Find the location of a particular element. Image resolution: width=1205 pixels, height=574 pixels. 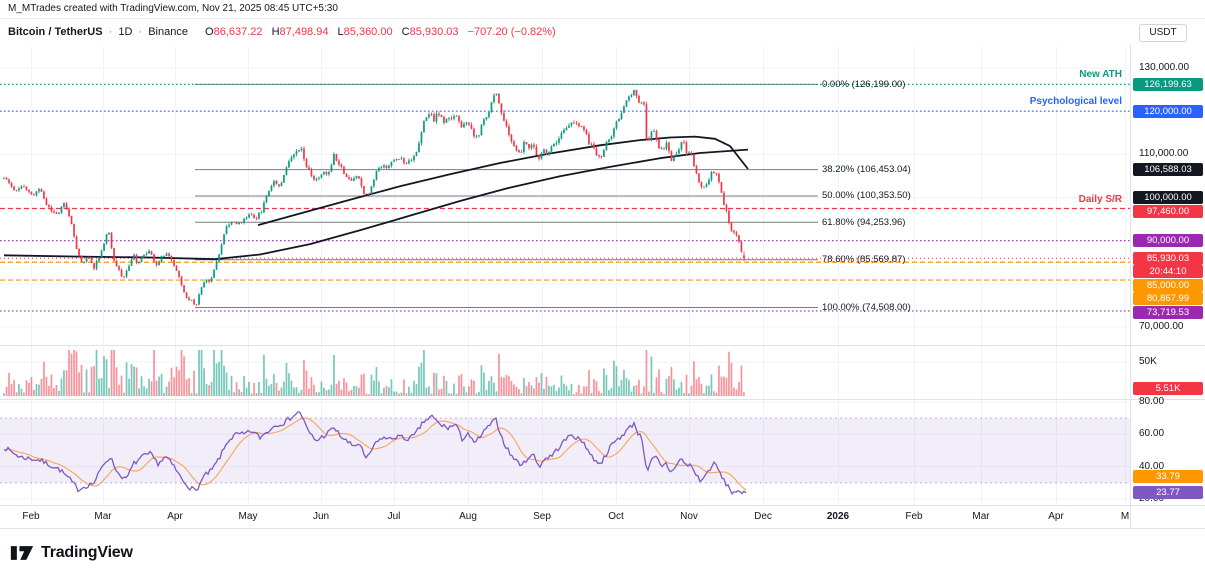

price-axis-label: 70,000.00 is located at coordinates (1161, 326).